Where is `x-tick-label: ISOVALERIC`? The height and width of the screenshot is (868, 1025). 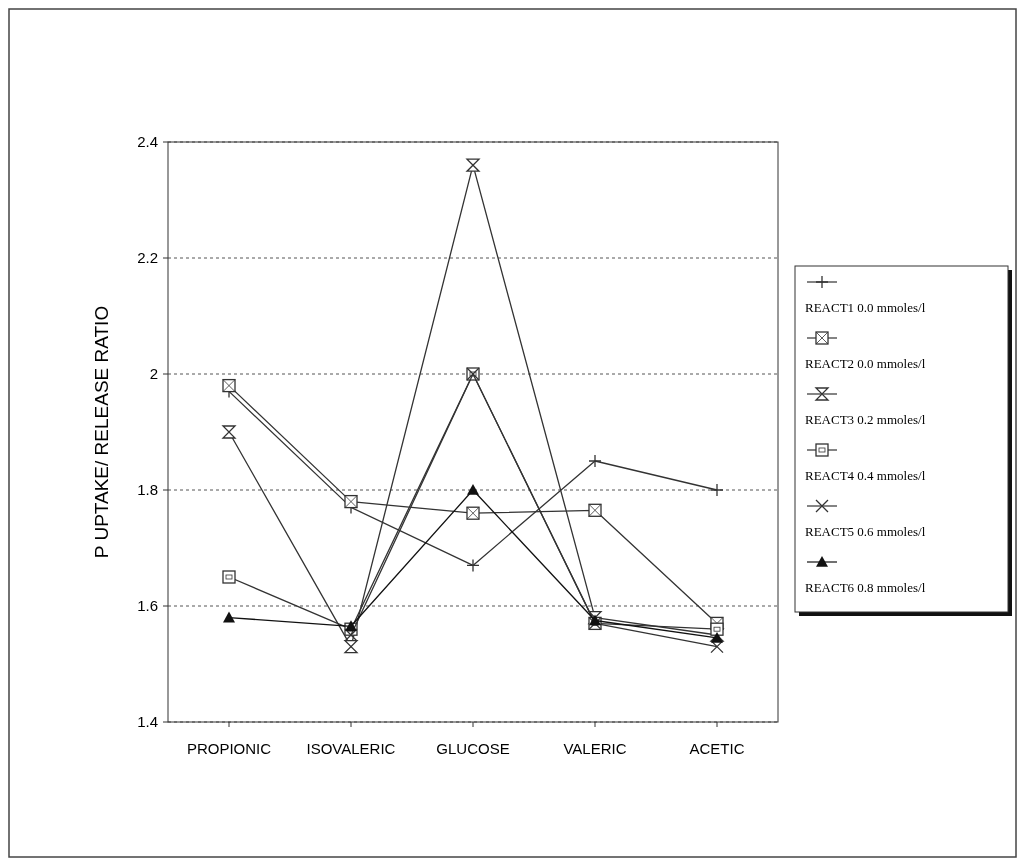
x-tick-label: ISOVALERIC is located at coordinates (351, 748).